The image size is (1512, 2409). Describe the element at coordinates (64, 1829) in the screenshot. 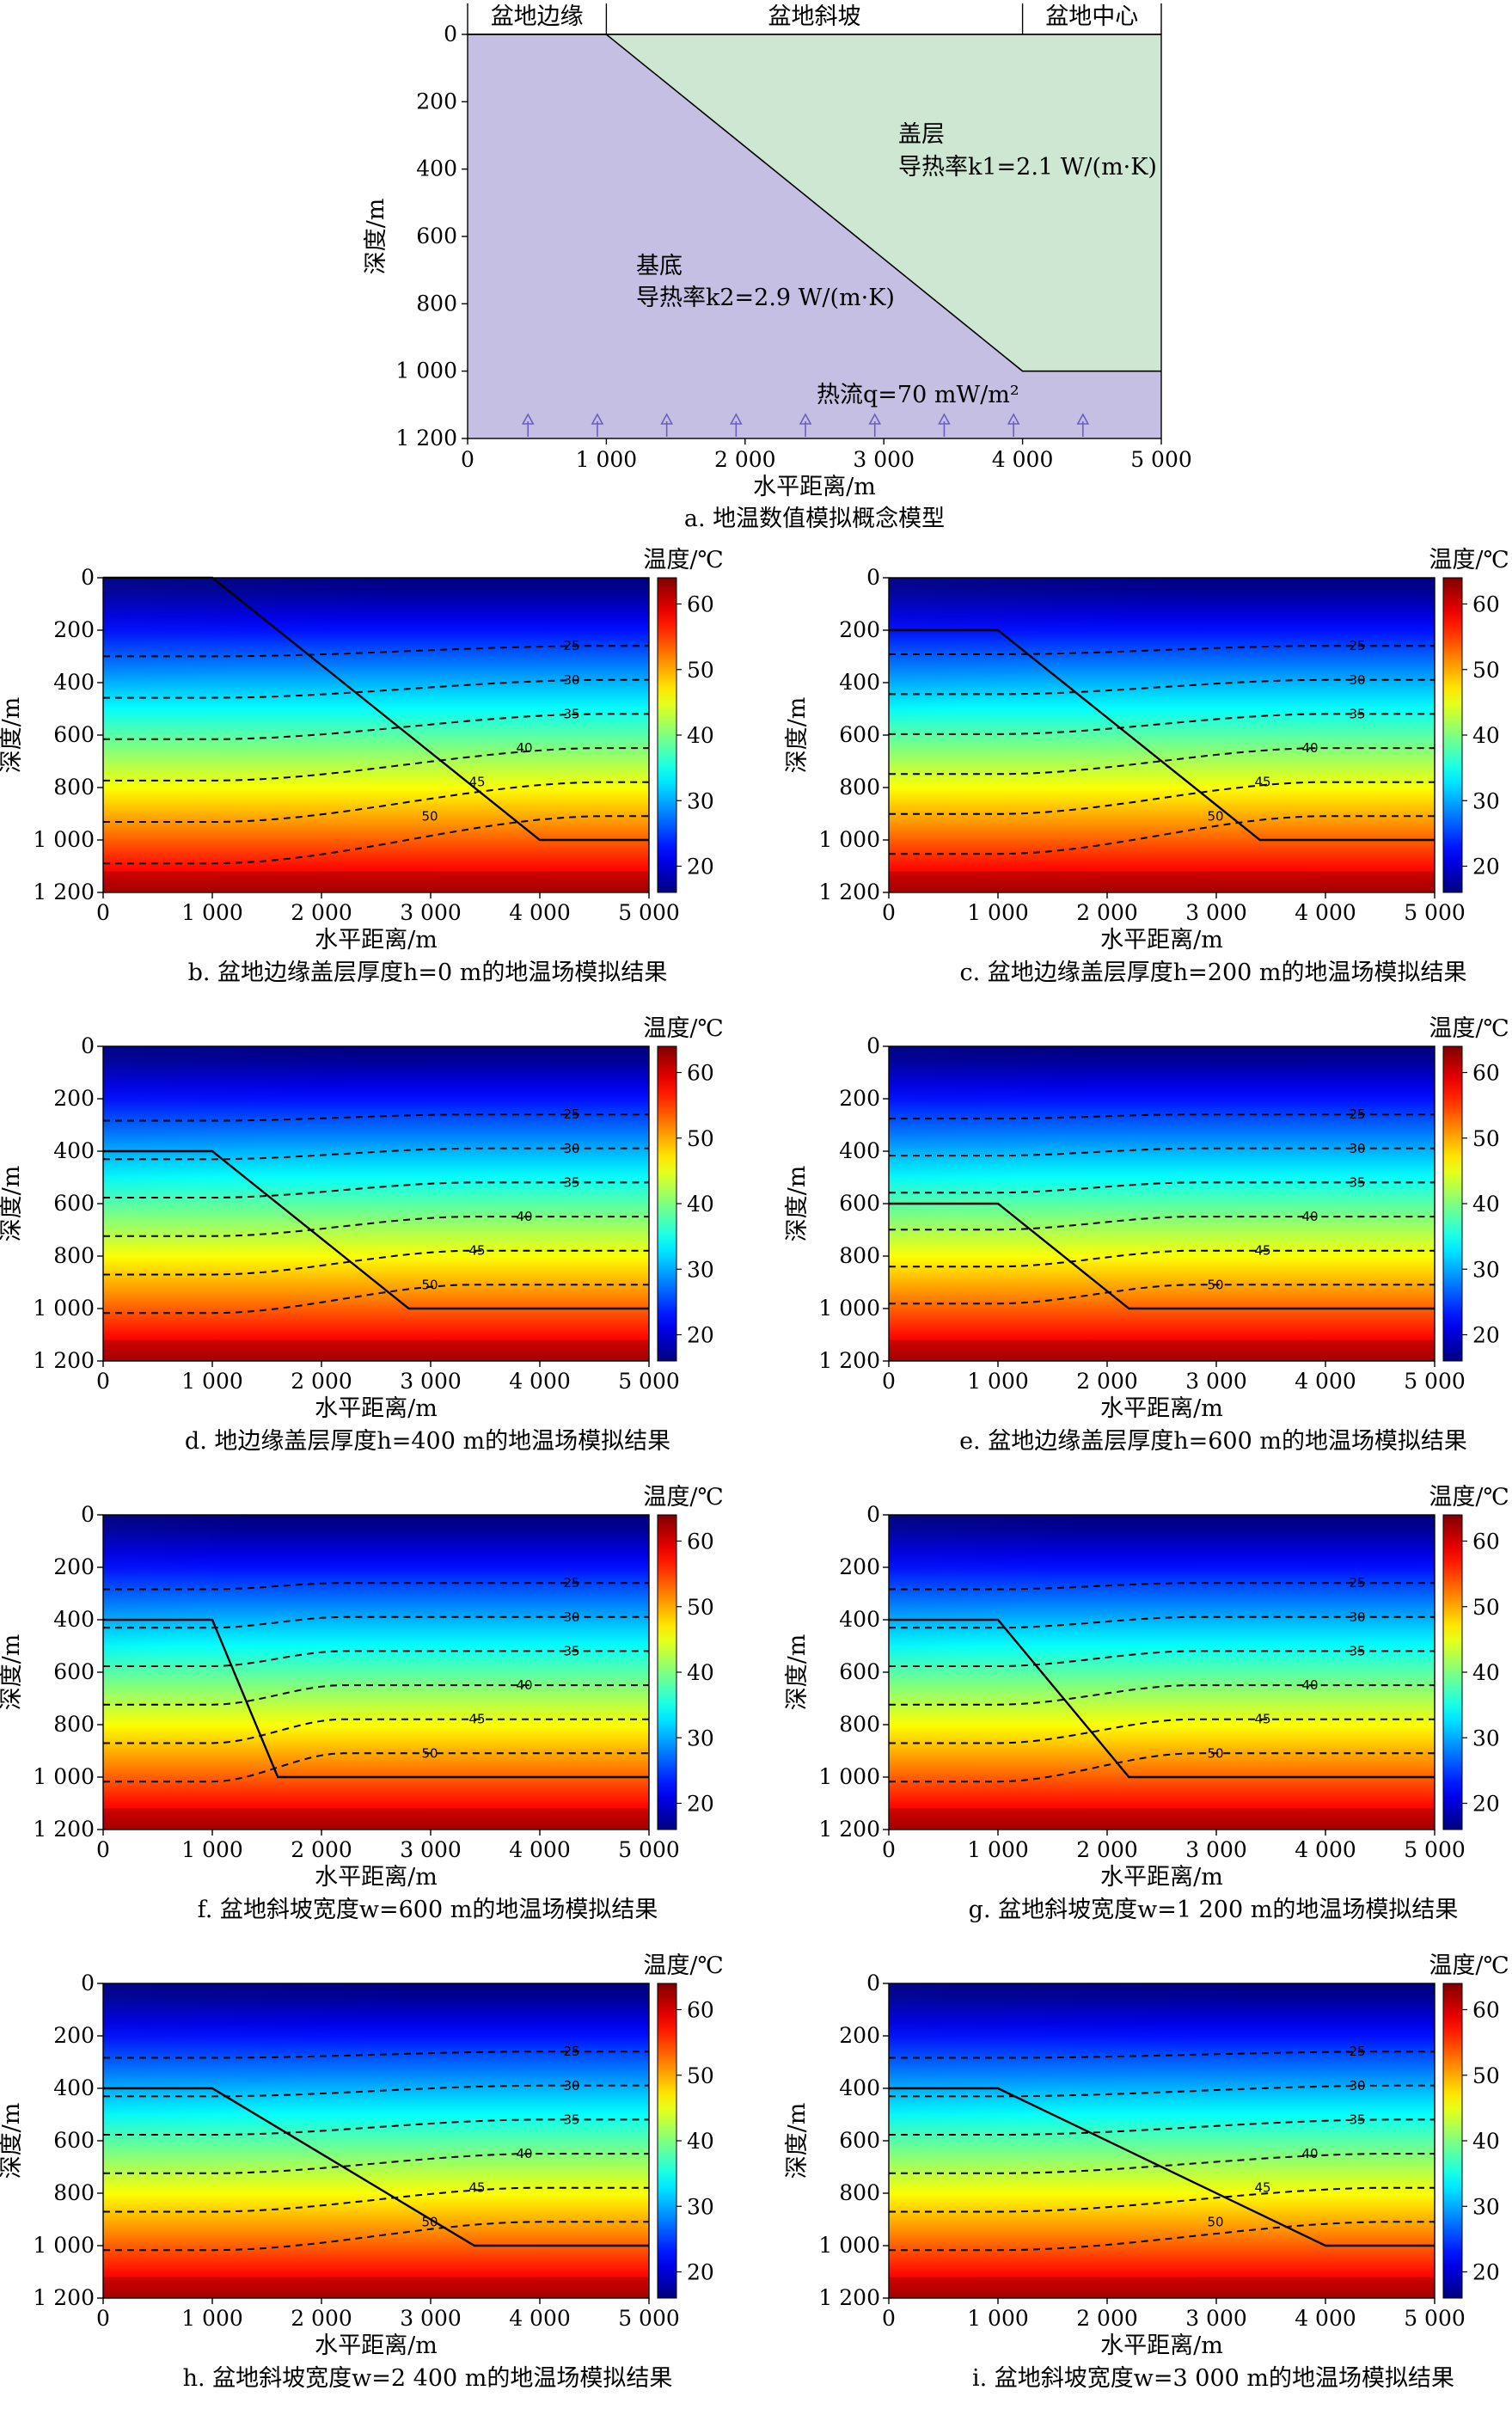

I see `y-tick-label: 1 200` at that location.